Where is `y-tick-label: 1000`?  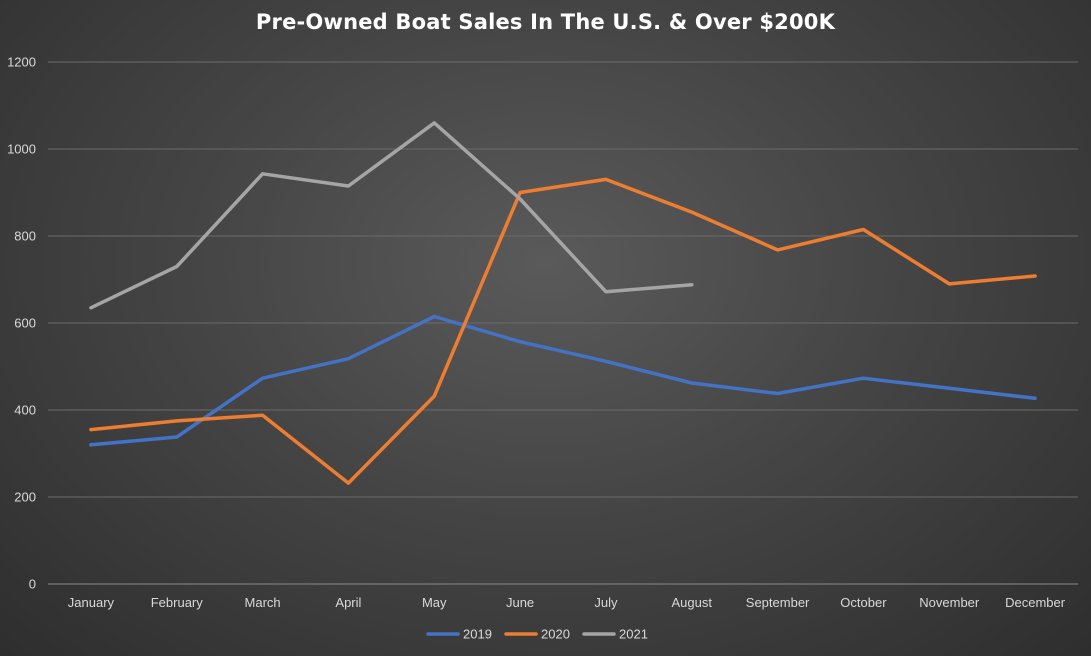
y-tick-label: 1000 is located at coordinates (21, 149).